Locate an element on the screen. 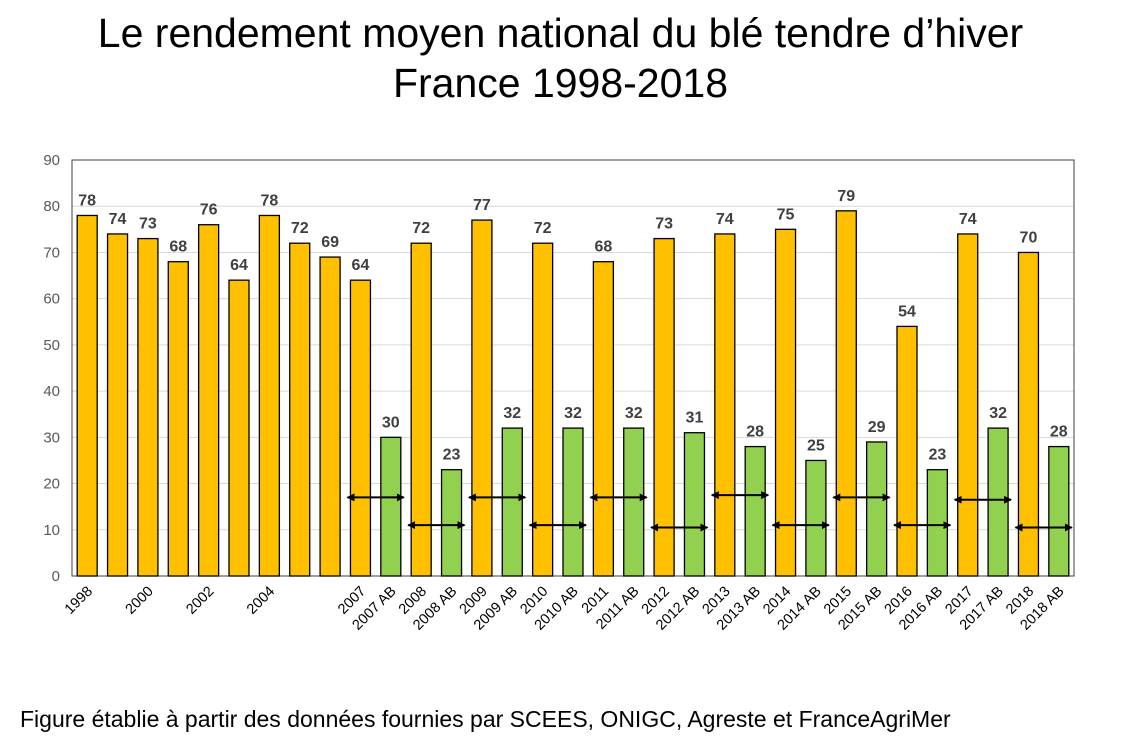 The height and width of the screenshot is (748, 1121). bar-value-label: 79 is located at coordinates (846, 196).